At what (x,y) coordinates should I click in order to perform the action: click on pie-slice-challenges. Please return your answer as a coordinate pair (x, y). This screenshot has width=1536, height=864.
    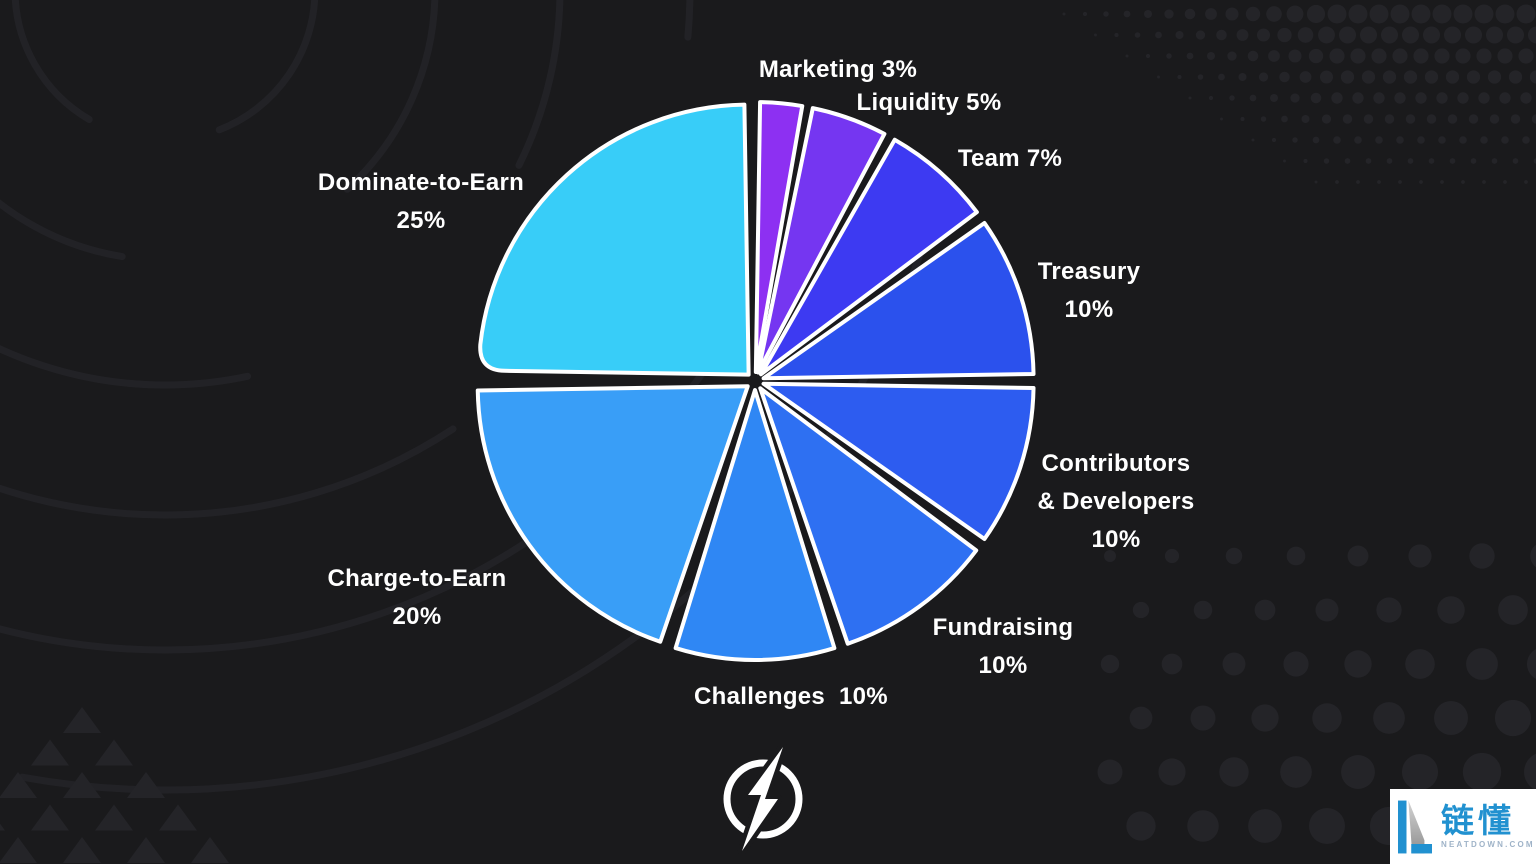
    Looking at the image, I should click on (755, 525).